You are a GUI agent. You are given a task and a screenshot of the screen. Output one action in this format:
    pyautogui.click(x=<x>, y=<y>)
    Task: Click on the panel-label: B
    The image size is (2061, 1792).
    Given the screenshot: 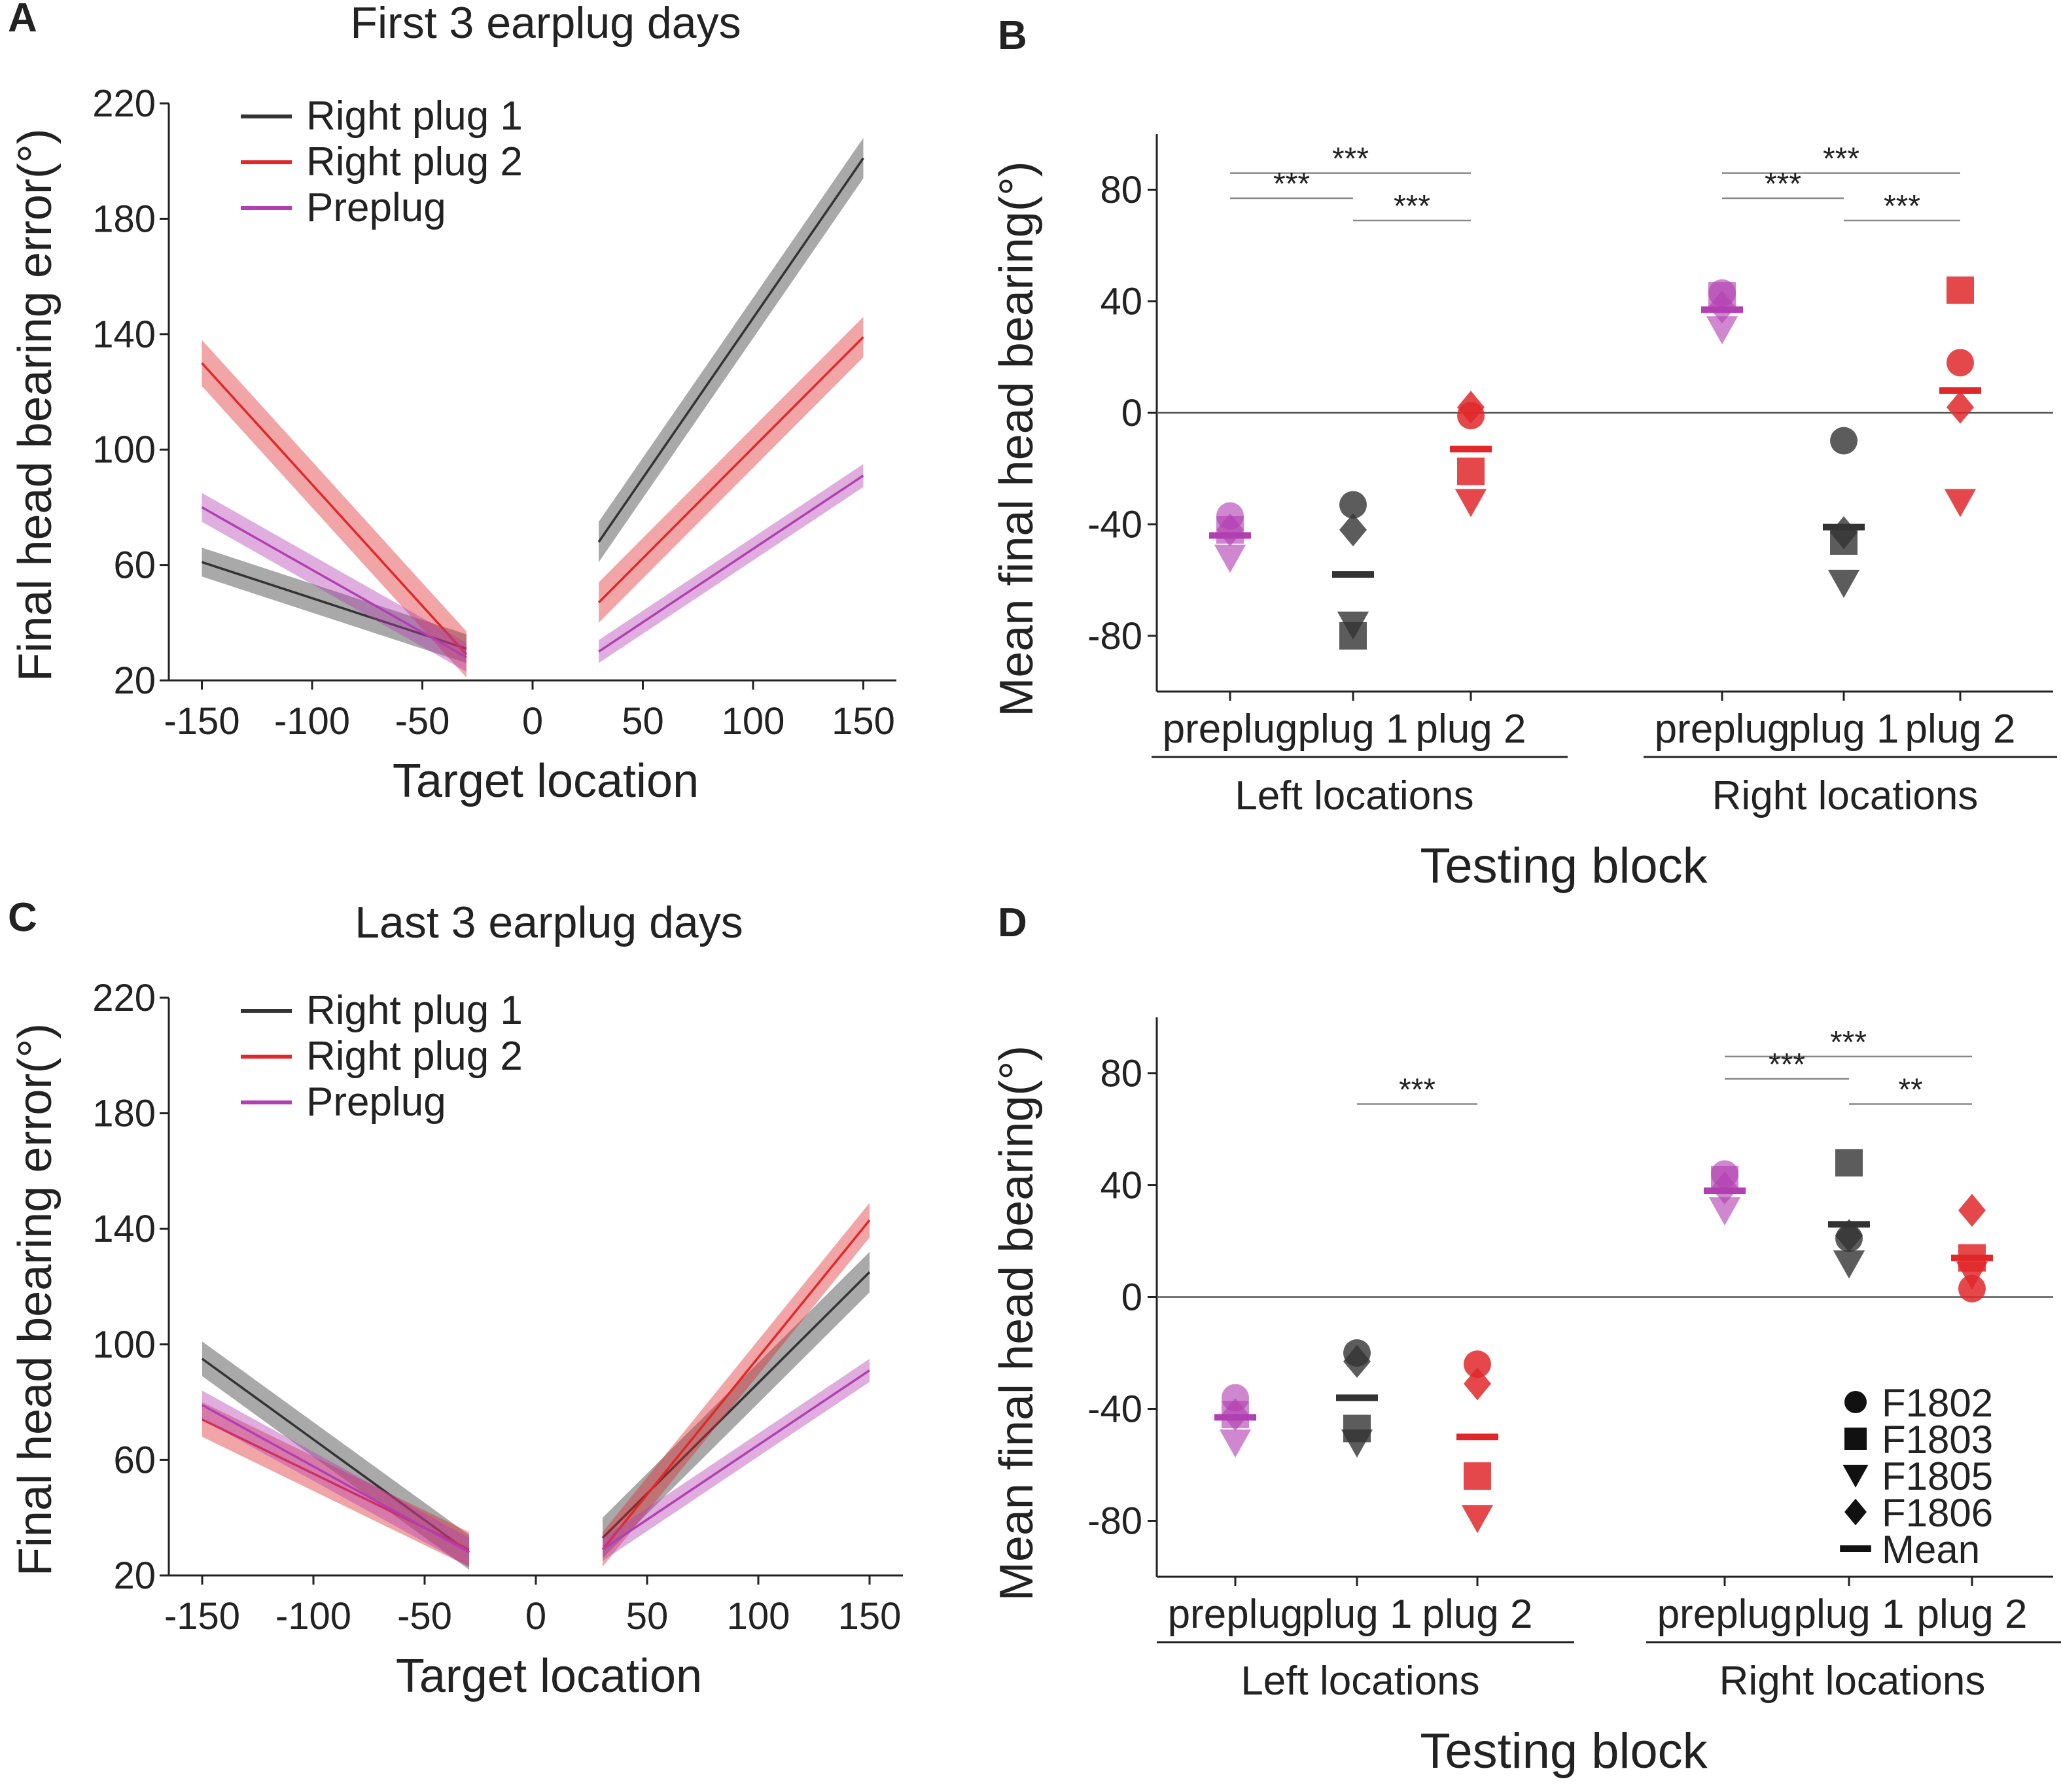 What is the action you would take?
    pyautogui.click(x=1012, y=35)
    